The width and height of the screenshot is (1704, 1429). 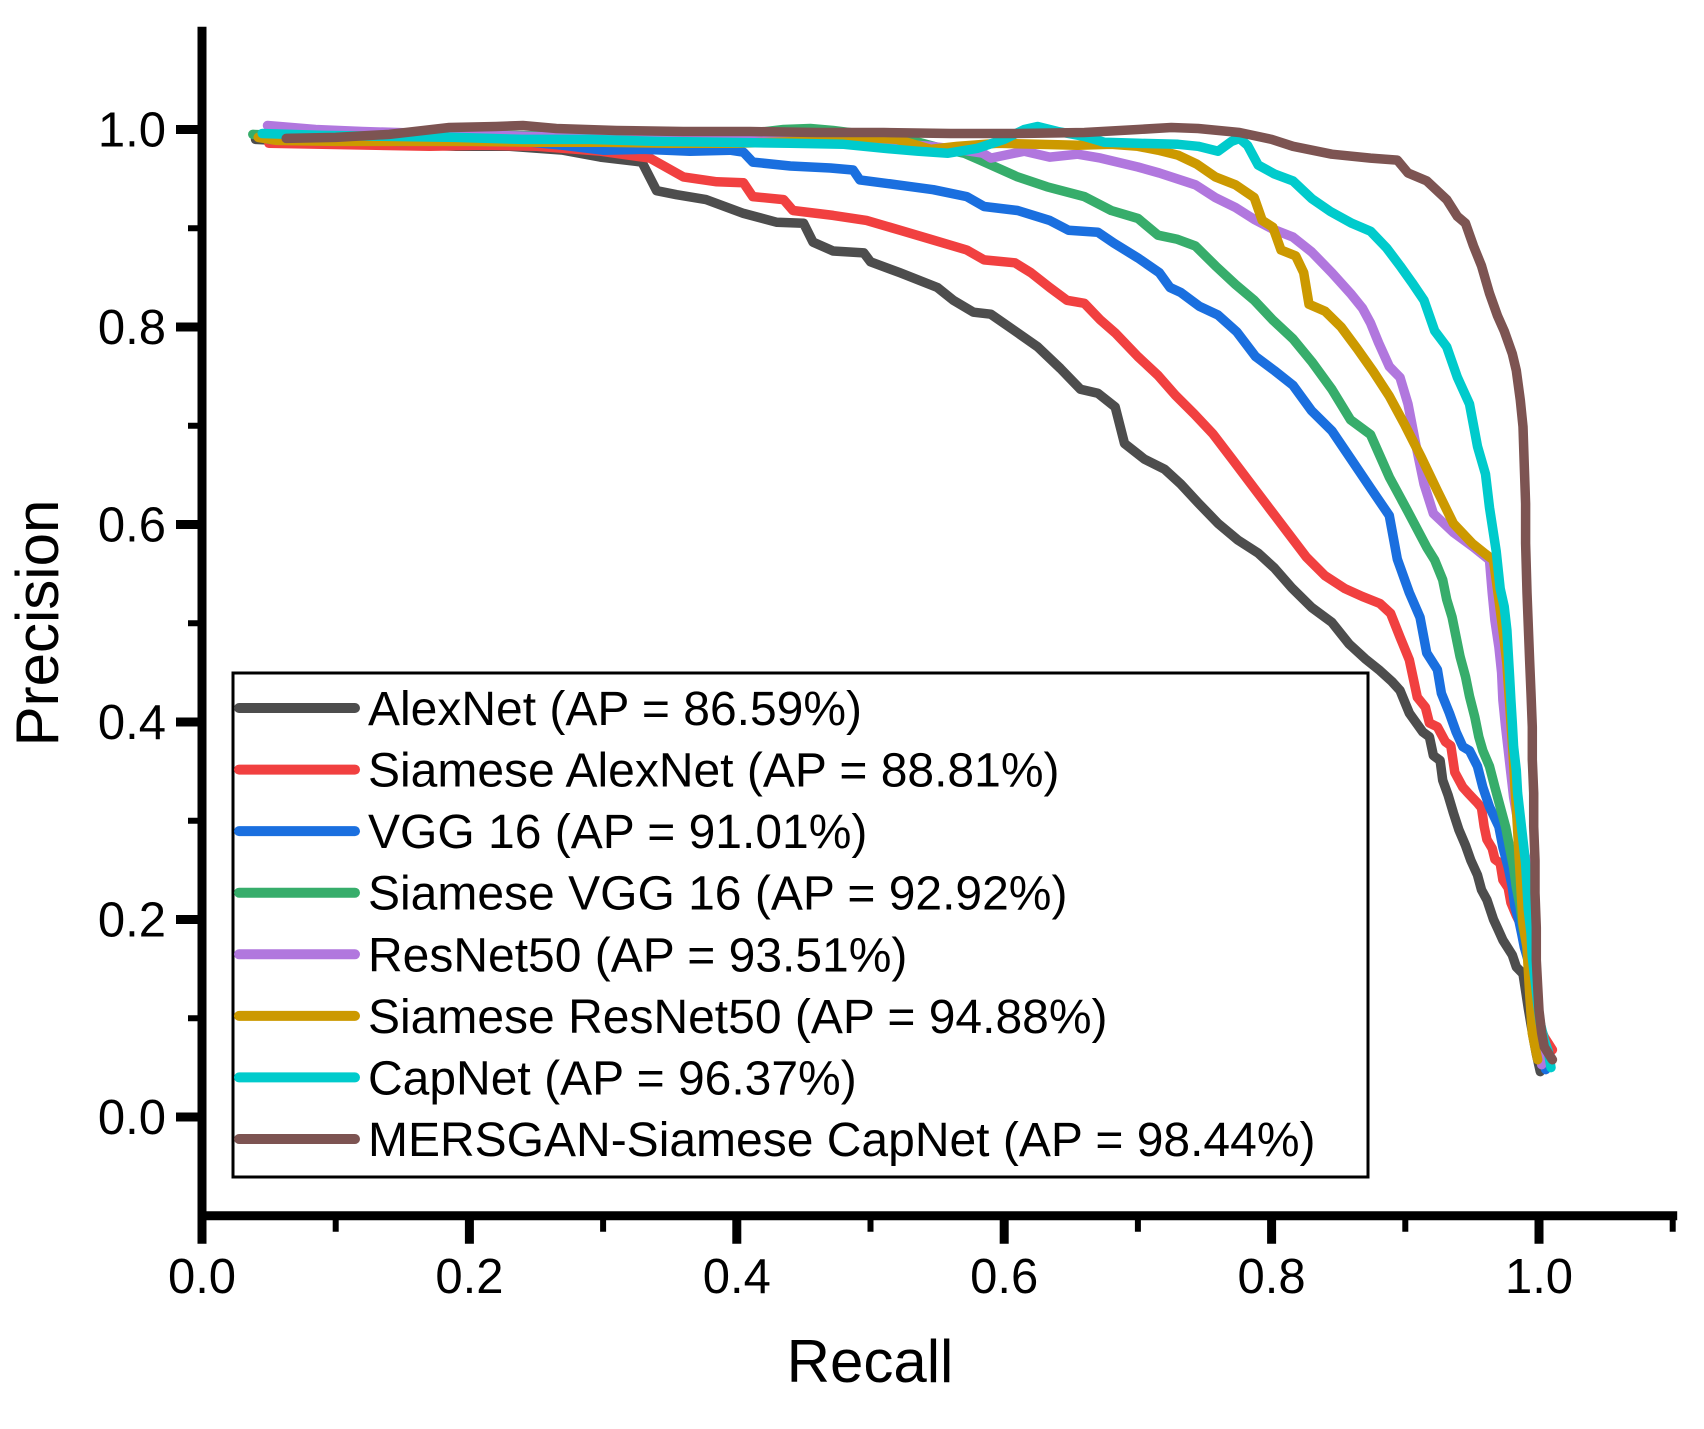 I want to click on y-tick-label: 0.6, so click(x=132, y=526).